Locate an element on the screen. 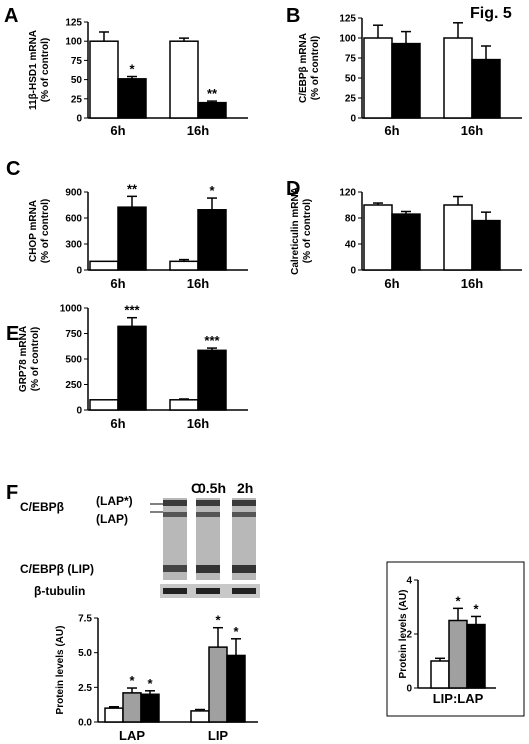 This screenshot has height=744, width=529. chart-b-bar-6h-s1 is located at coordinates (406, 80).